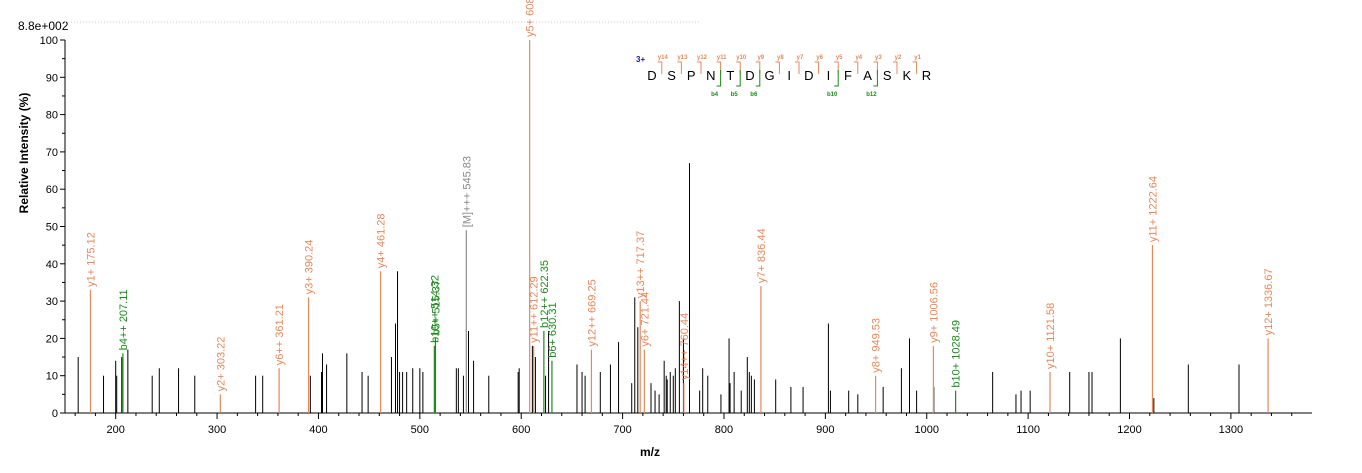 The image size is (1362, 473). I want to click on peak-label: y11++ 612.29, so click(535, 309).